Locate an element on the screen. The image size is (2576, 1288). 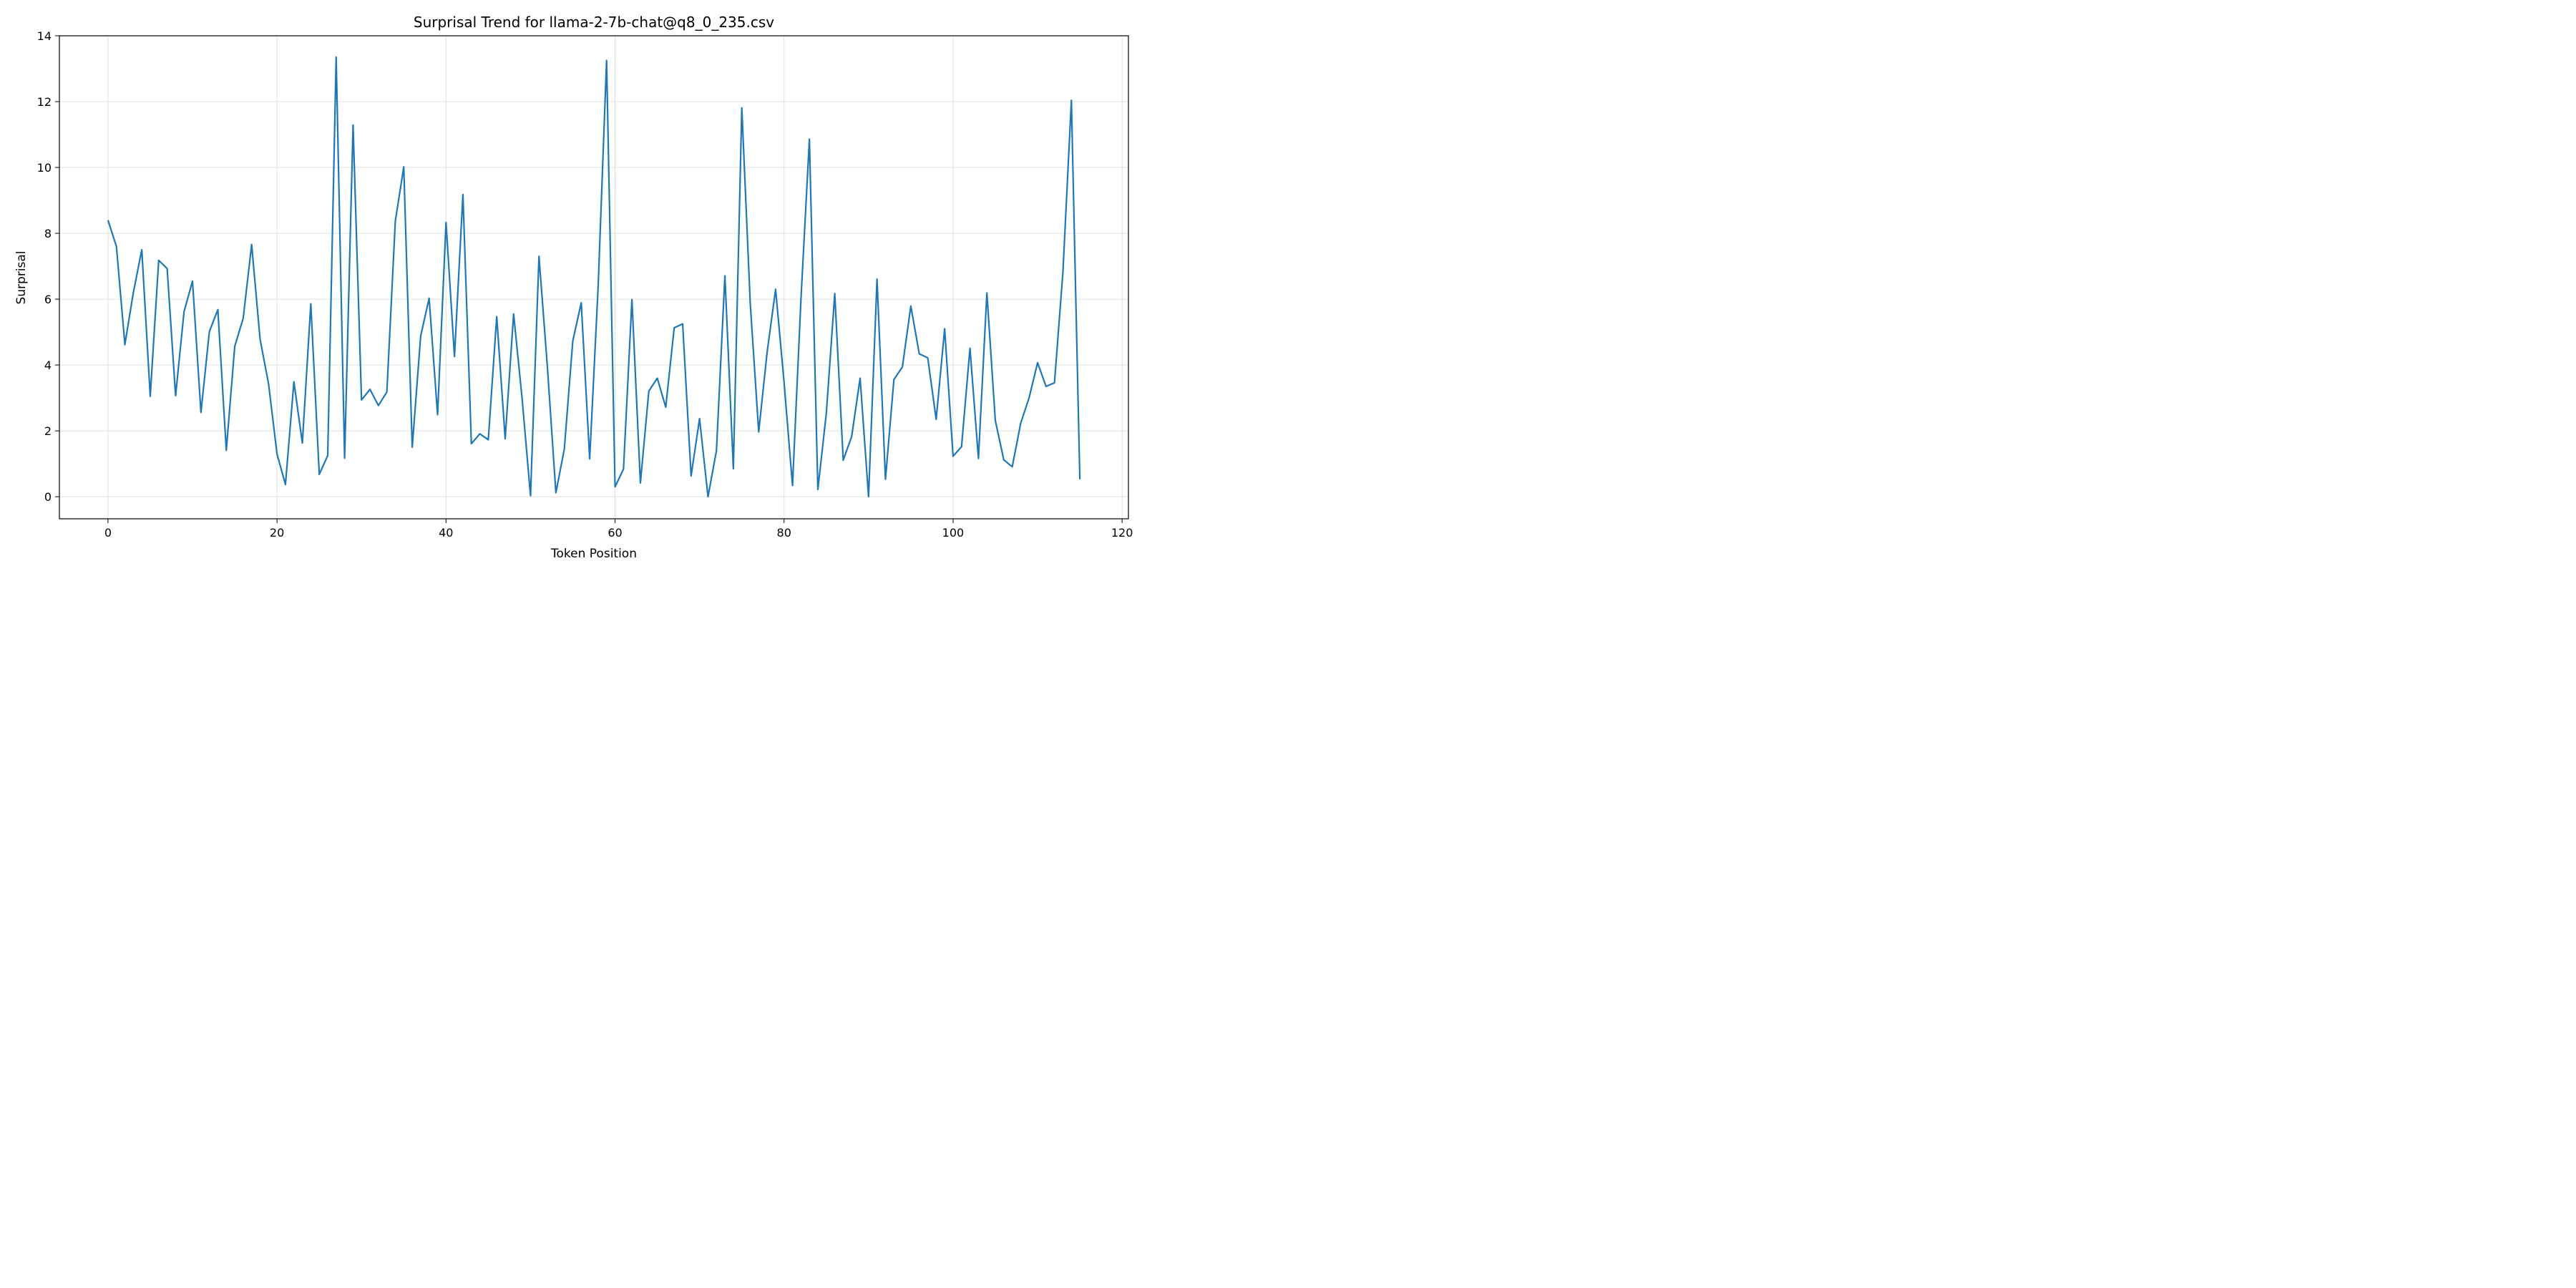
y-tick-label: 0 is located at coordinates (48, 497).